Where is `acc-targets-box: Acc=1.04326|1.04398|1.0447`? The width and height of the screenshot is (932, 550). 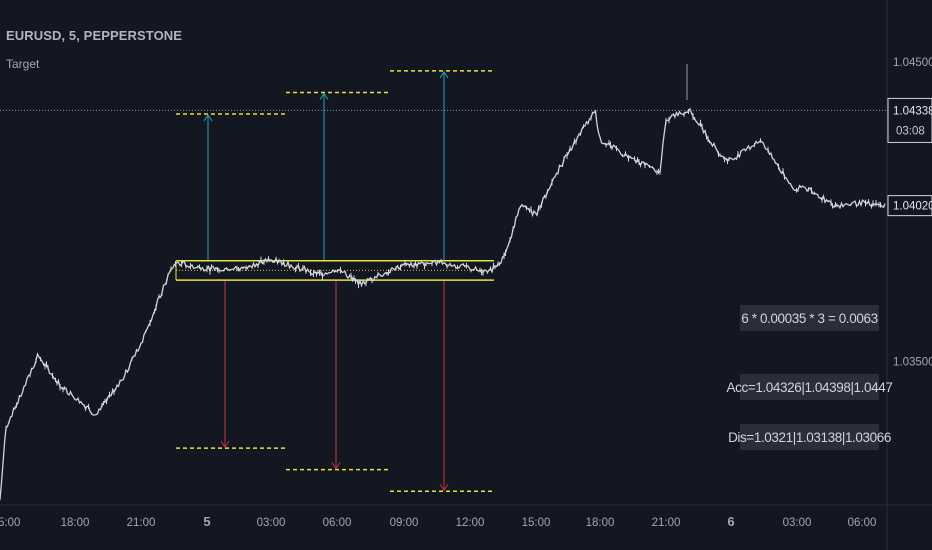 acc-targets-box: Acc=1.04326|1.04398|1.0447 is located at coordinates (810, 387).